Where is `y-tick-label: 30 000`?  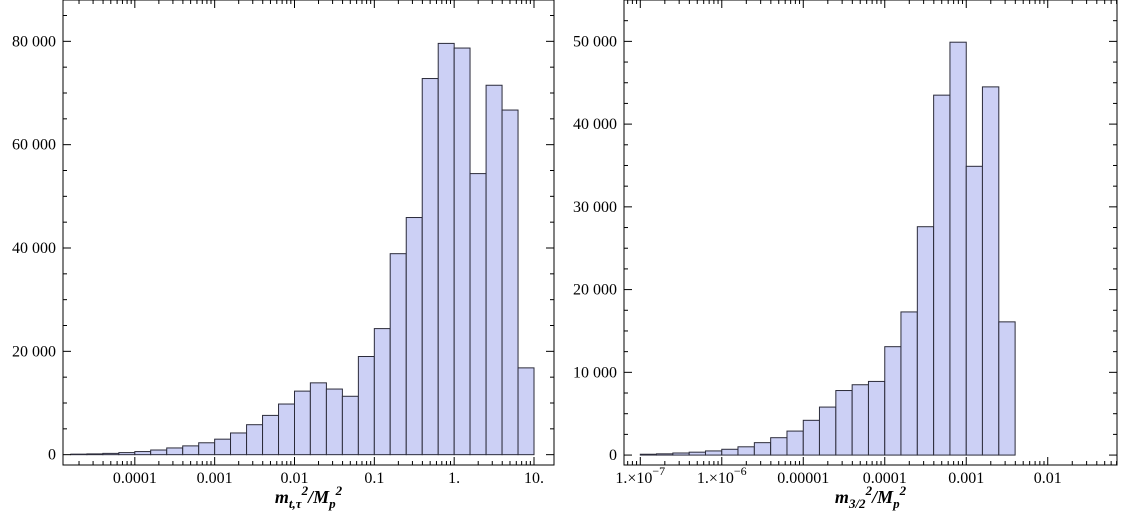 y-tick-label: 30 000 is located at coordinates (595, 207).